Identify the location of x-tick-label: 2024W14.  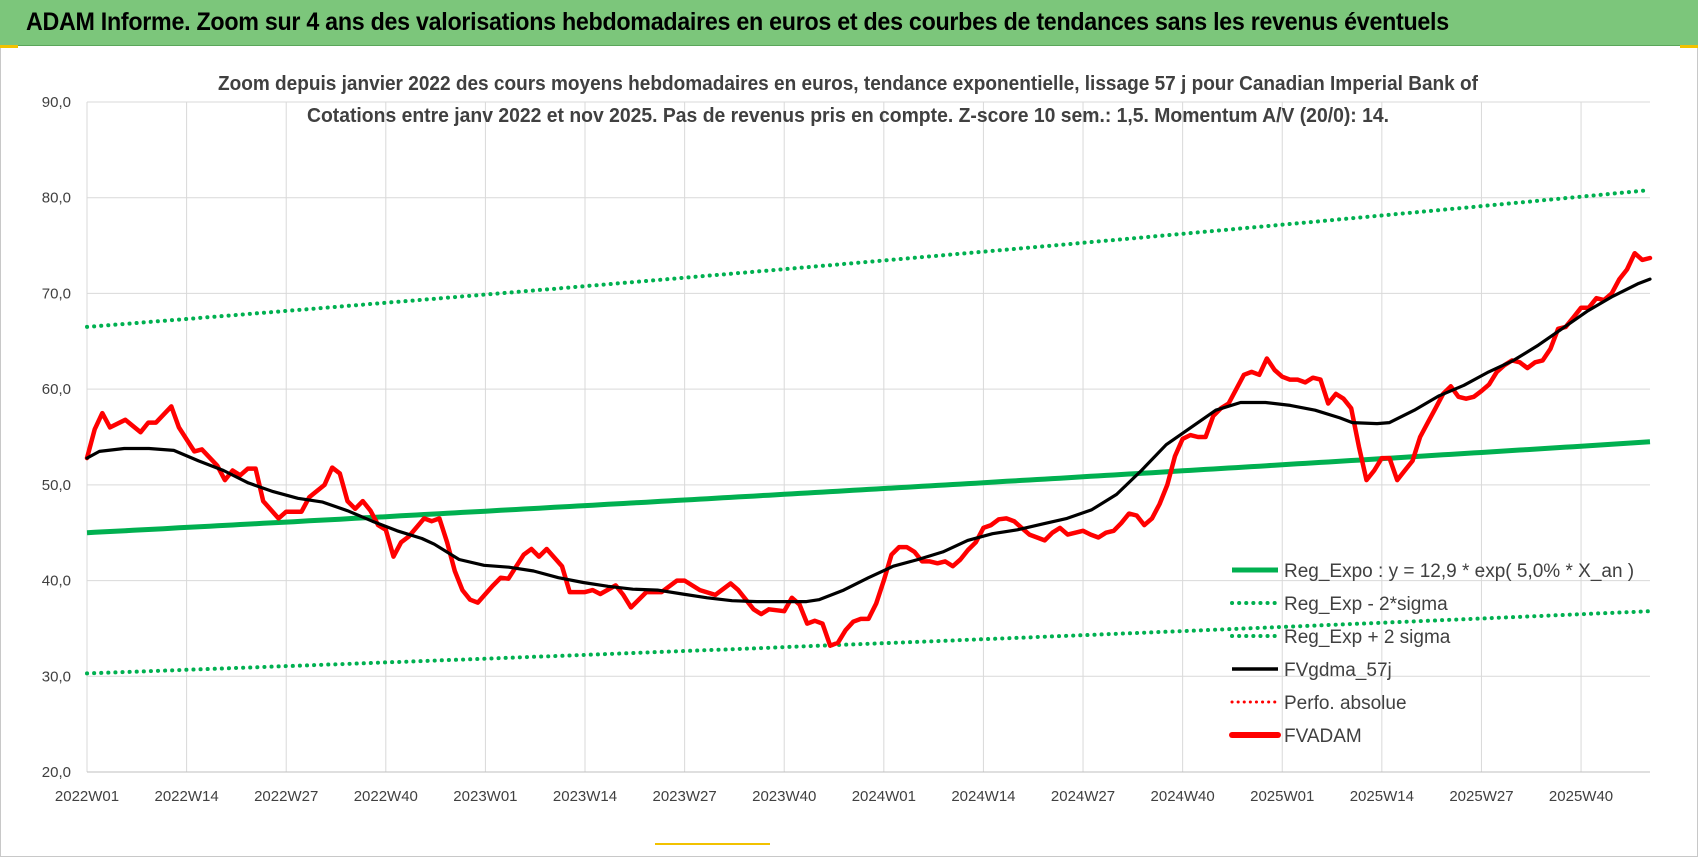
(983, 796).